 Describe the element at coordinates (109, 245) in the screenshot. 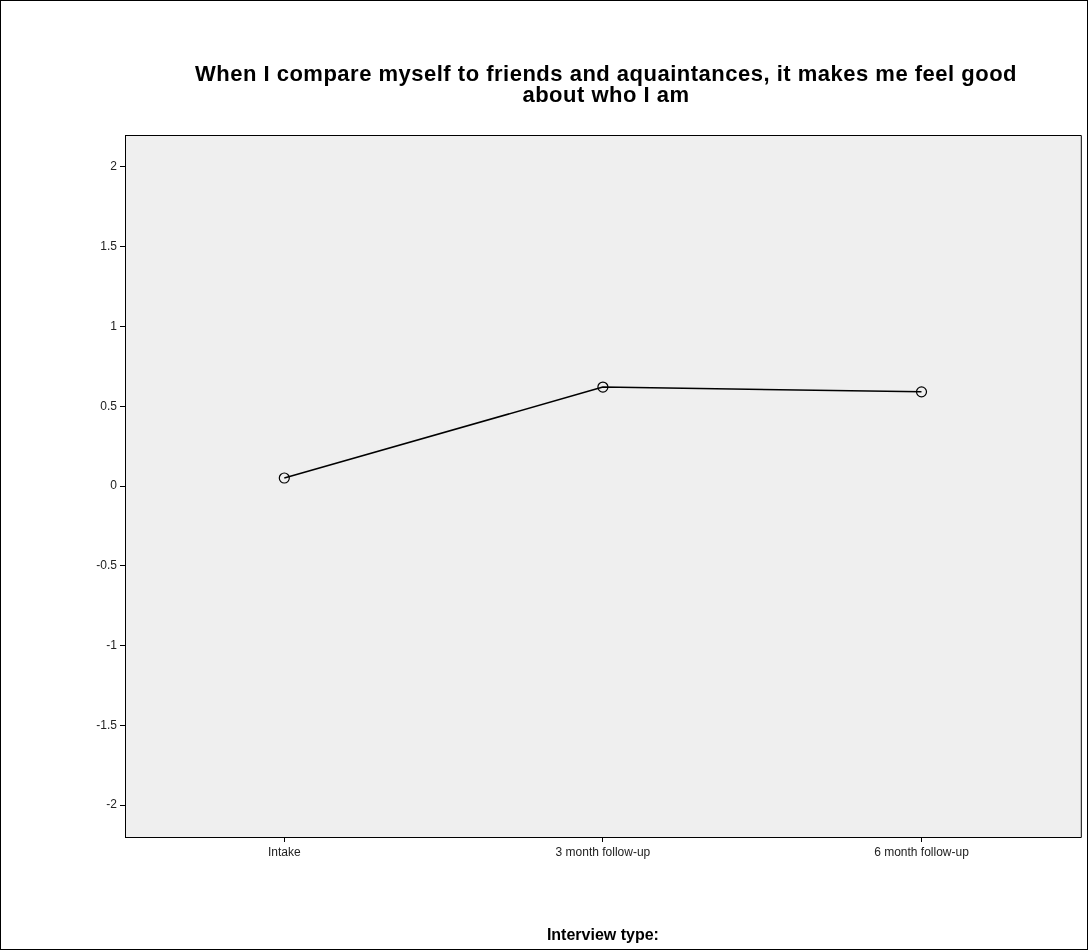

I see `y-tick-label: 1.5` at that location.